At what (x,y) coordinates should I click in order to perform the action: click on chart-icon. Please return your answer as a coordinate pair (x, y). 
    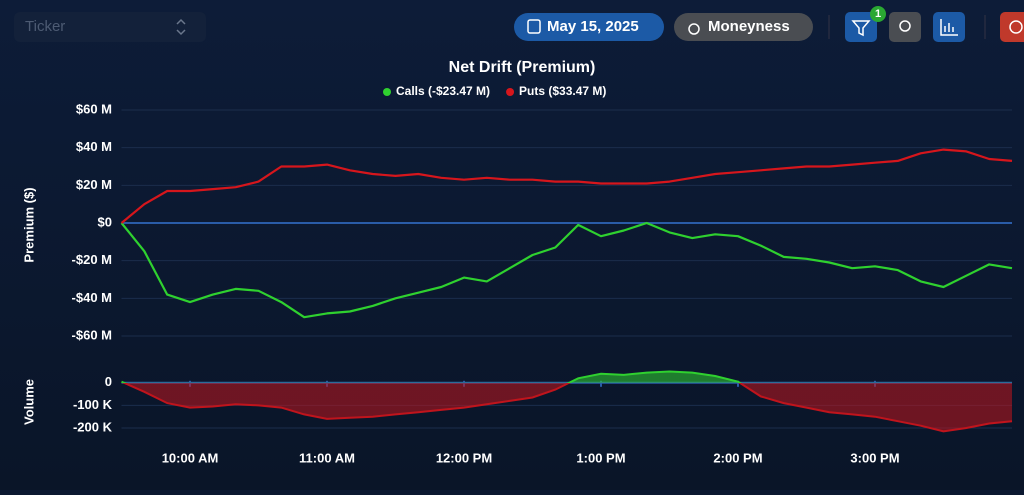
    Looking at the image, I should click on (949, 27).